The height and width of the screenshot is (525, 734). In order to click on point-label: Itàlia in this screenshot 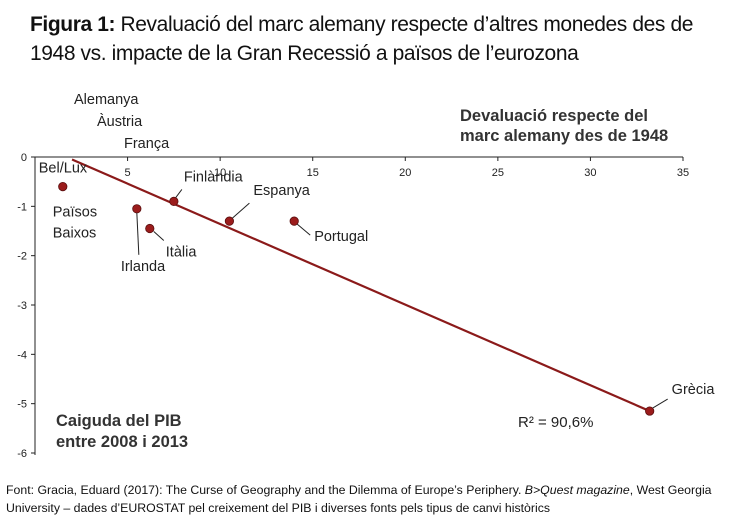, I will do `click(182, 253)`.